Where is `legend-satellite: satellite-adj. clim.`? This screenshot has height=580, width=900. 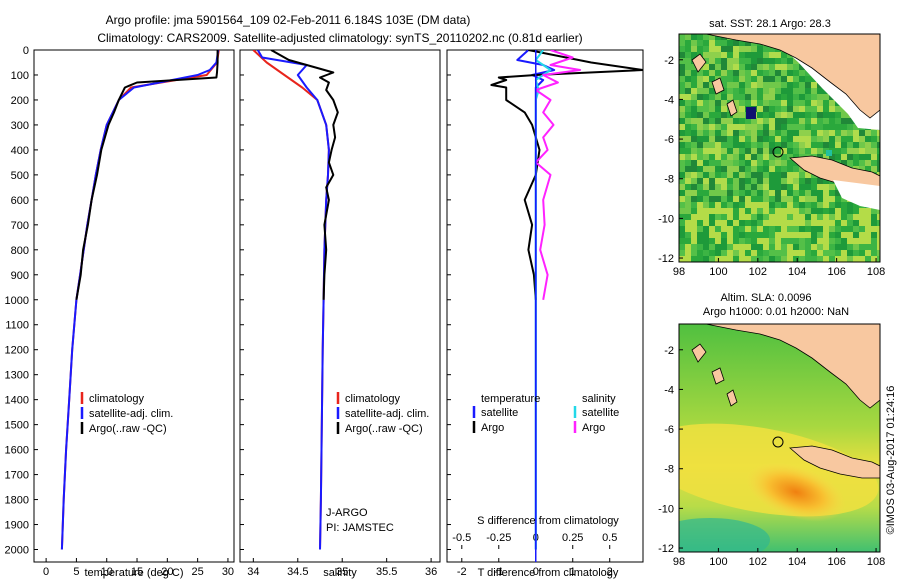
legend-satellite: satellite-adj. clim. is located at coordinates (131, 414).